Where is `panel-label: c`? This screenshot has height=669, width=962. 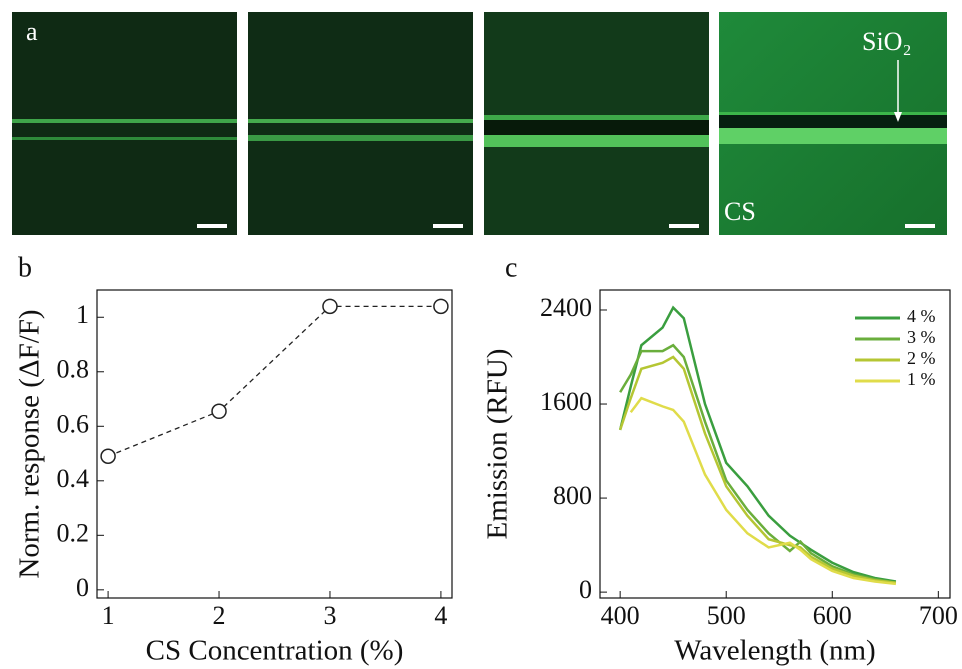 panel-label: c is located at coordinates (511, 267).